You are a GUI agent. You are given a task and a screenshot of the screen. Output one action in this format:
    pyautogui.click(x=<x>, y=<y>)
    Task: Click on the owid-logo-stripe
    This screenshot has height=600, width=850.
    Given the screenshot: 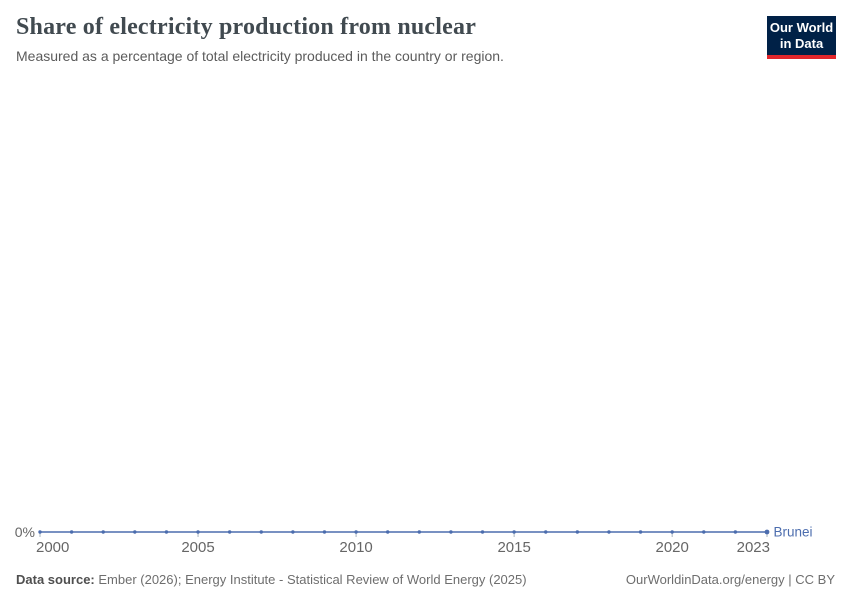 What is the action you would take?
    pyautogui.click(x=801, y=57)
    